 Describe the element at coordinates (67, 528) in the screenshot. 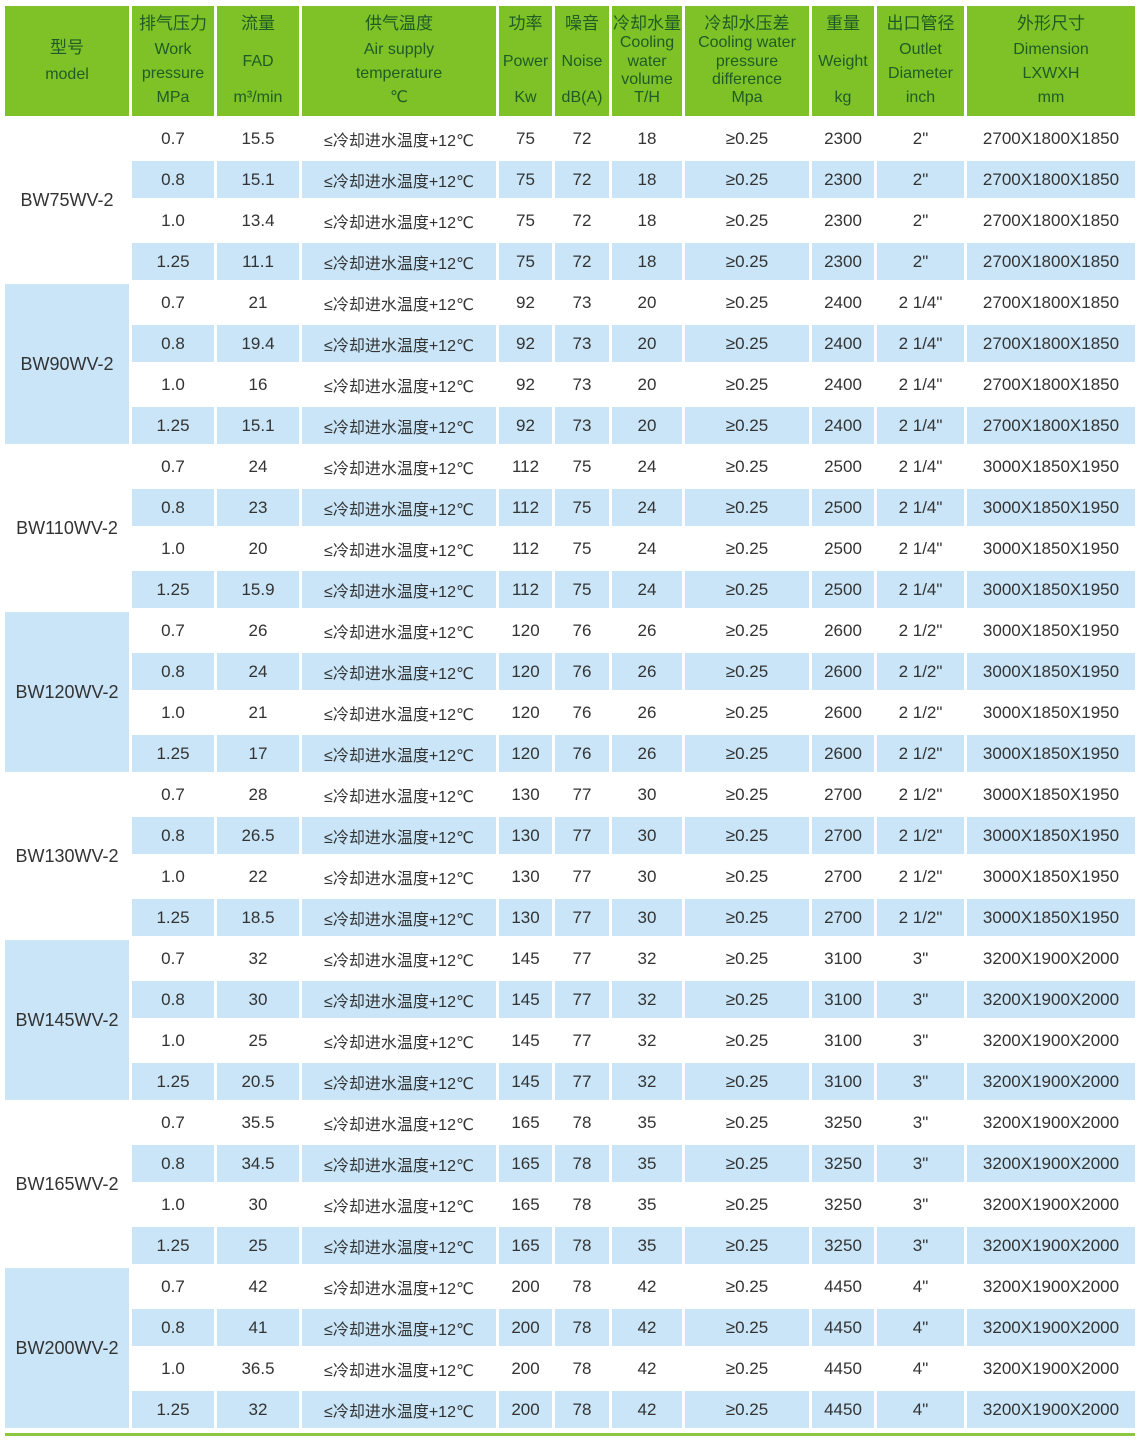

I see `model-cell: BW110WV-2` at that location.